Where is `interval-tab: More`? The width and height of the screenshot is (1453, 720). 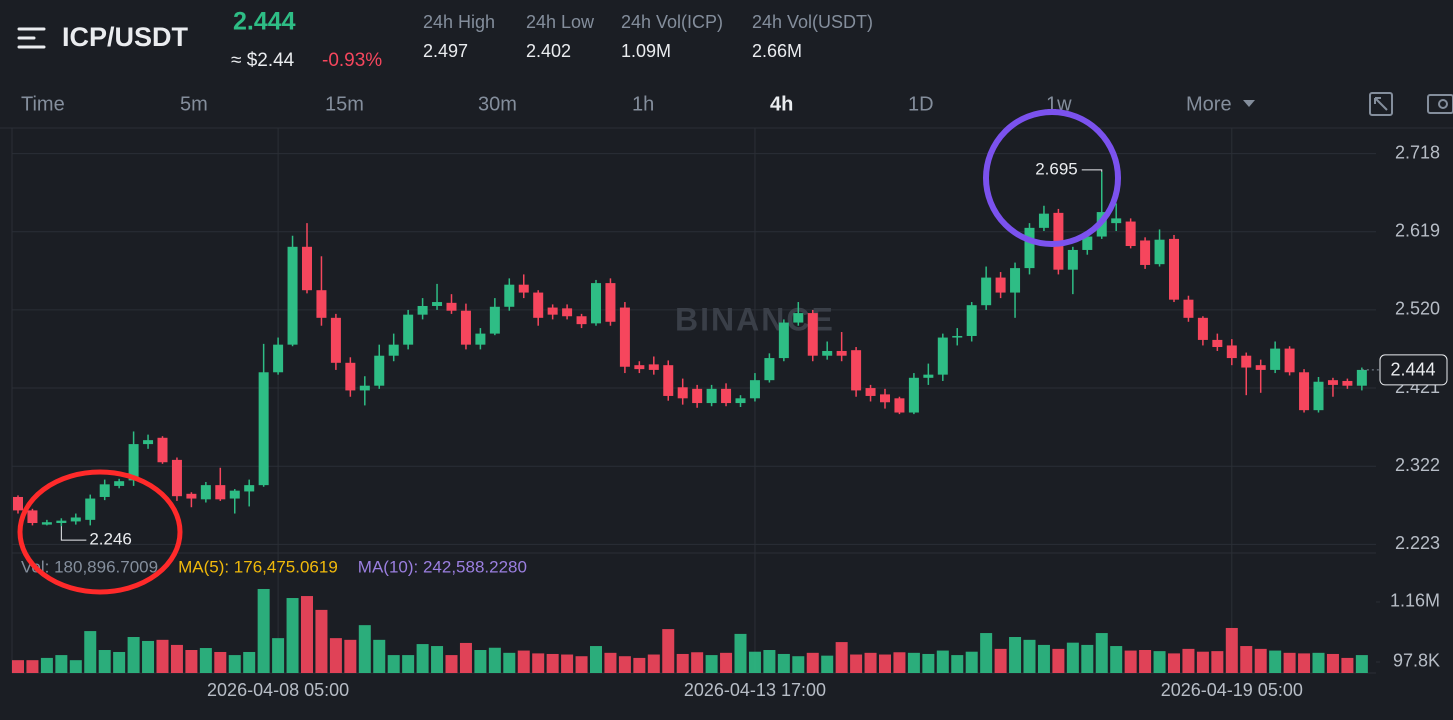 interval-tab: More is located at coordinates (1209, 104).